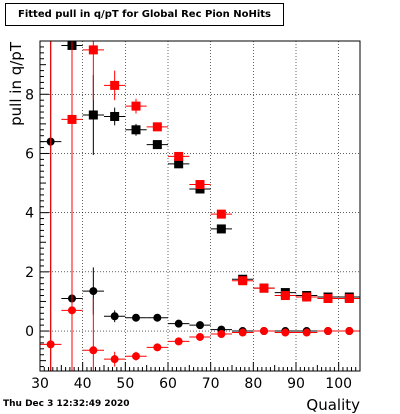 This screenshot has width=400, height=414. What do you see at coordinates (333, 405) in the screenshot?
I see `x-axis-label: Quality` at bounding box center [333, 405].